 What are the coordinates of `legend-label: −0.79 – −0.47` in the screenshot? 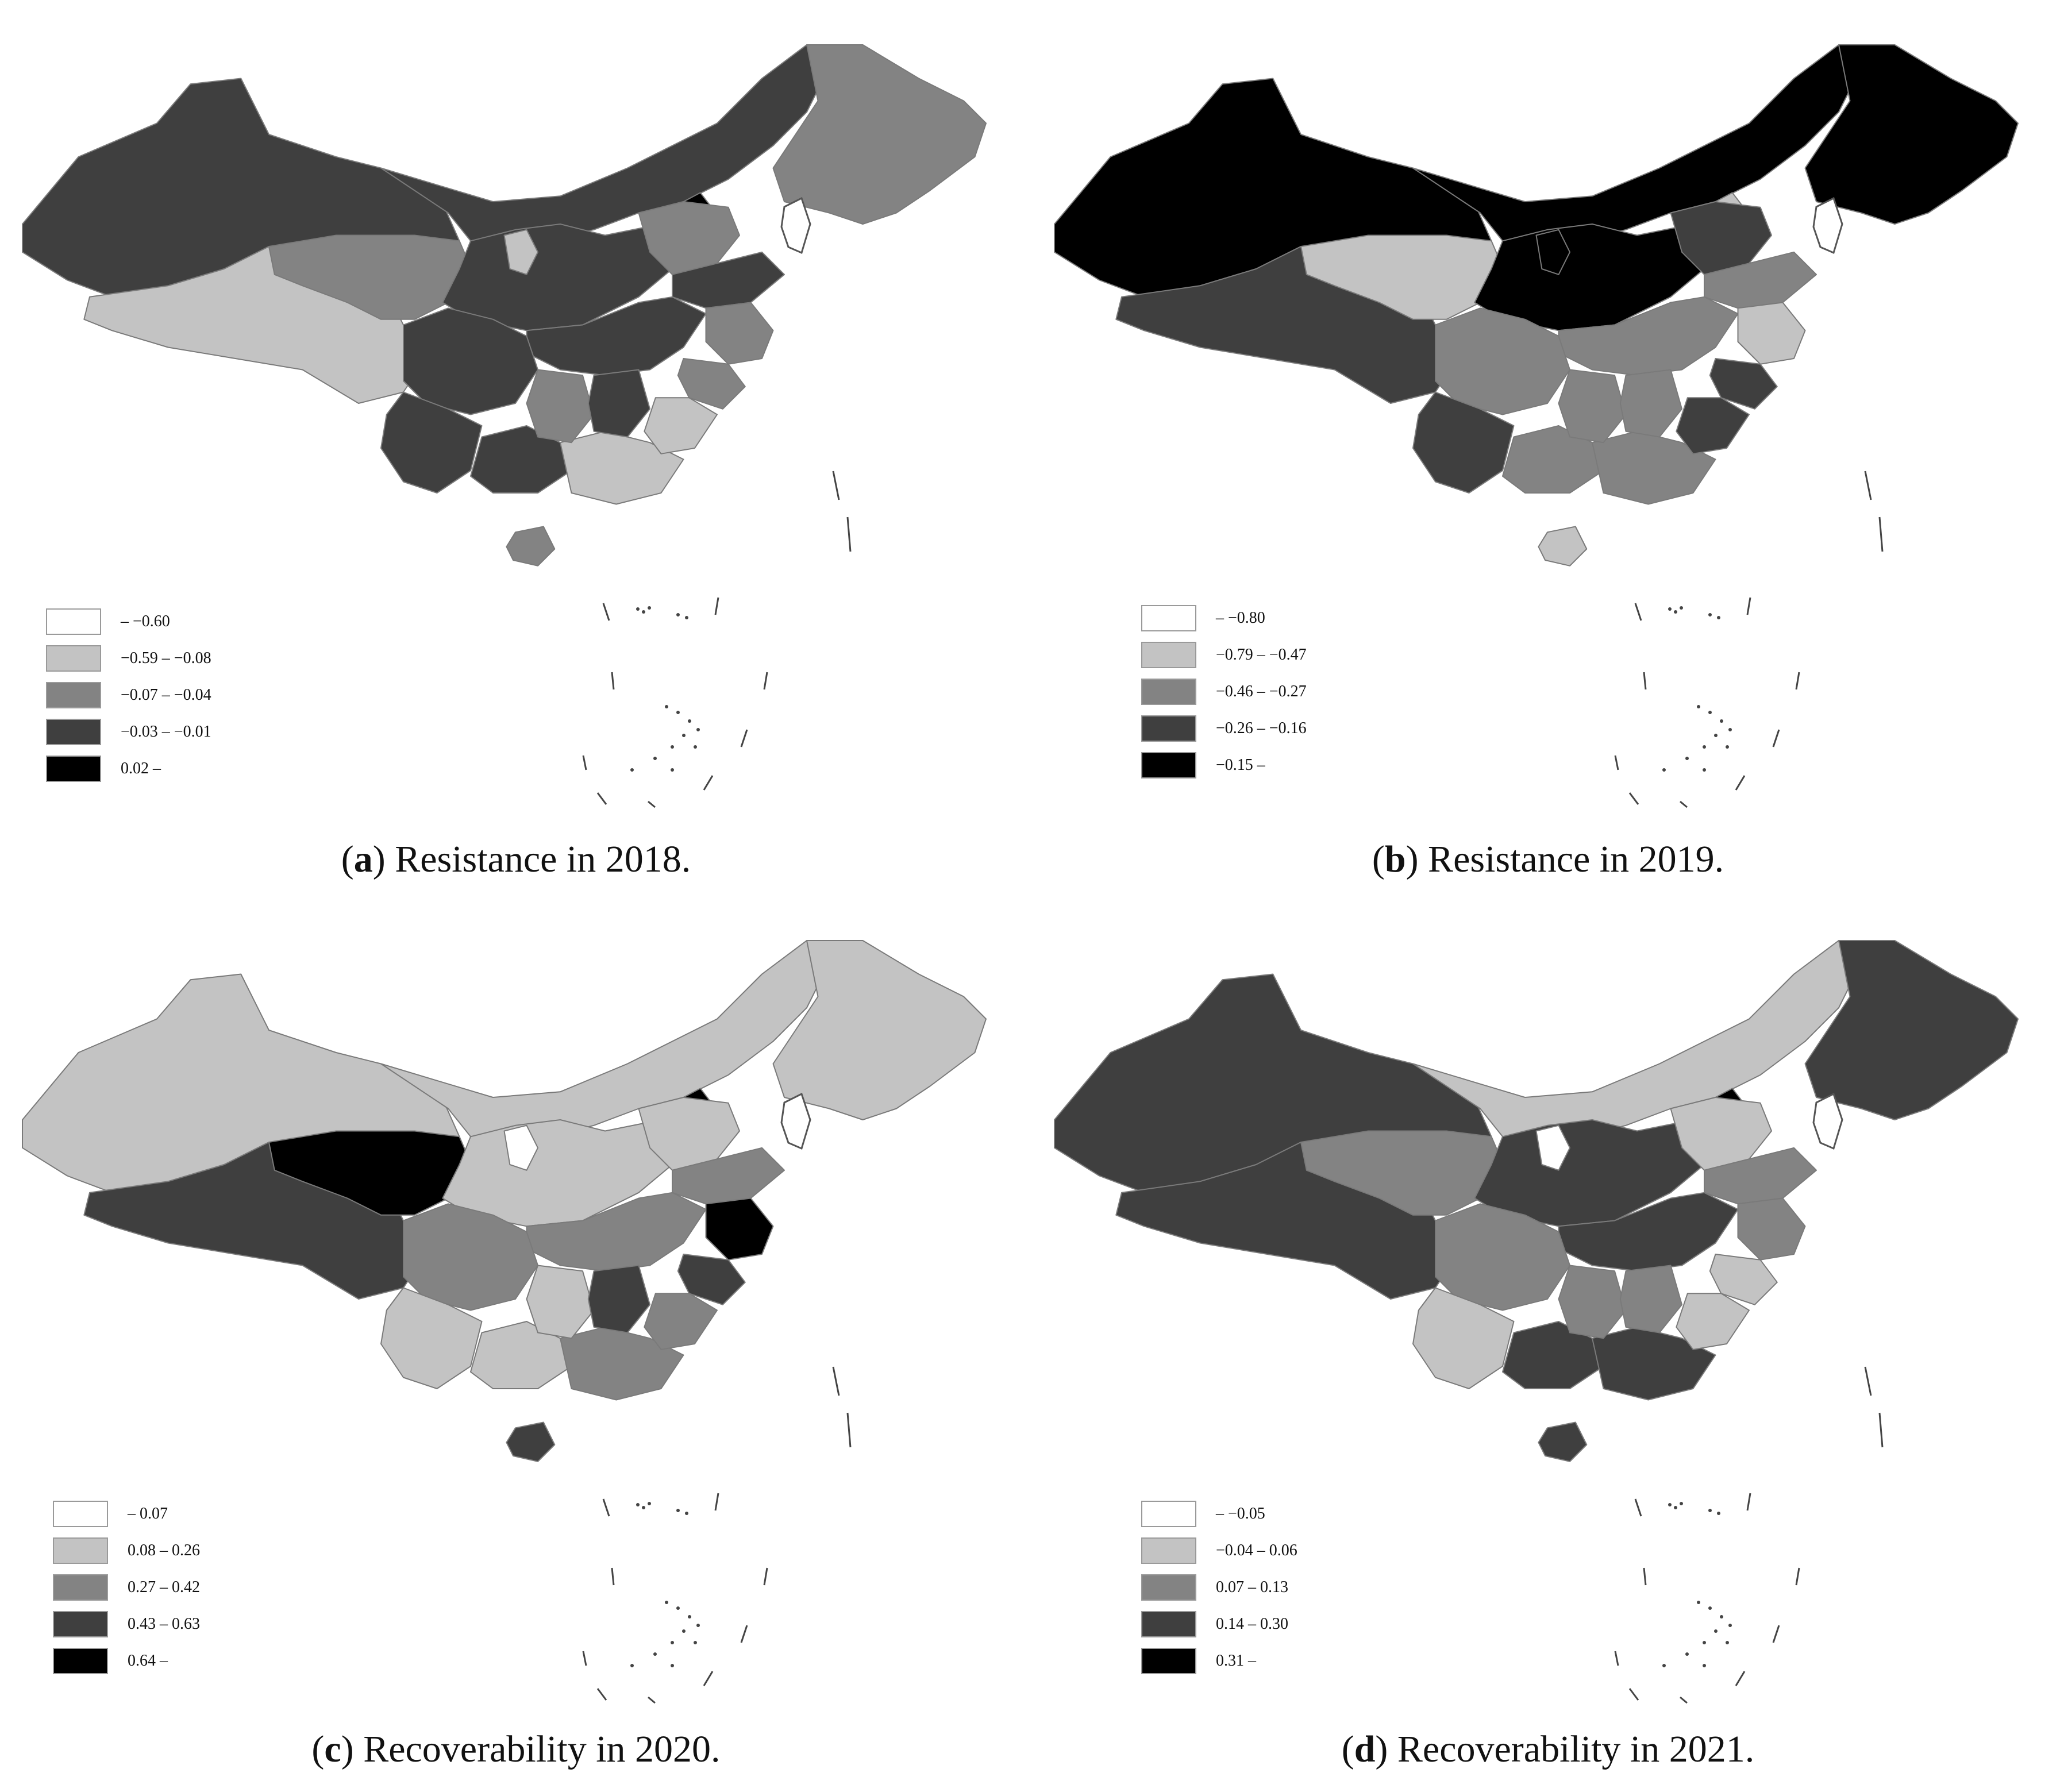 It's located at (1261, 655).